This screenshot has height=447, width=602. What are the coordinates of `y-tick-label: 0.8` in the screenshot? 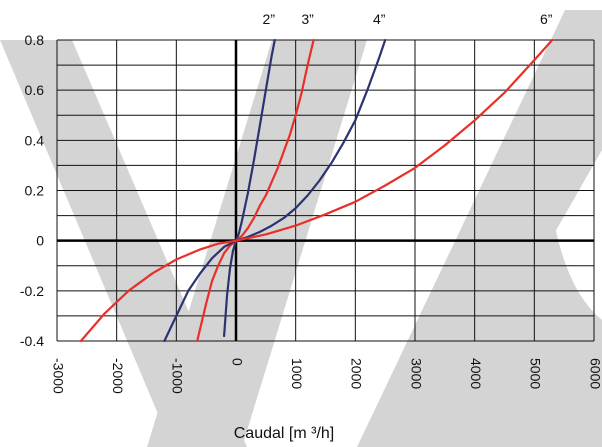 It's located at (35, 40).